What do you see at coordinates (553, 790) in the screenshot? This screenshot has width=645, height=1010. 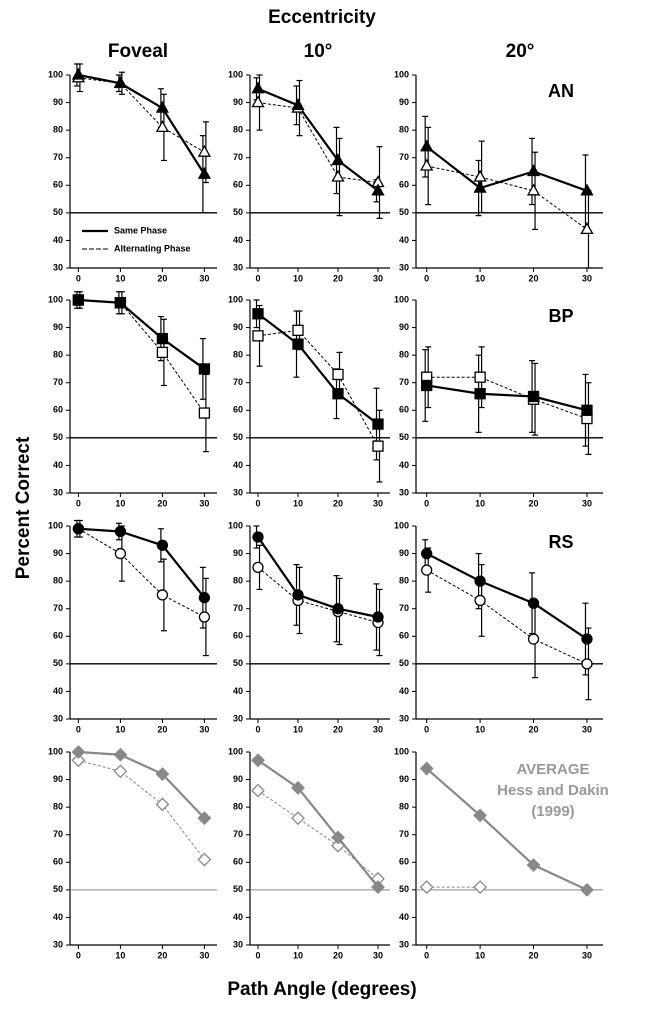 I see `row-label: Hess and Dakin` at bounding box center [553, 790].